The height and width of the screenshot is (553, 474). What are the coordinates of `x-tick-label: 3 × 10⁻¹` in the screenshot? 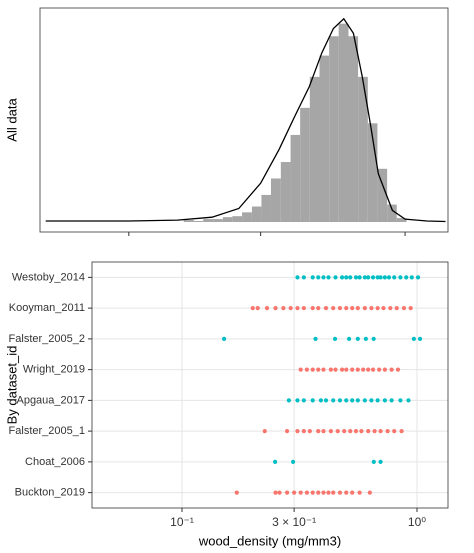 It's located at (294, 522).